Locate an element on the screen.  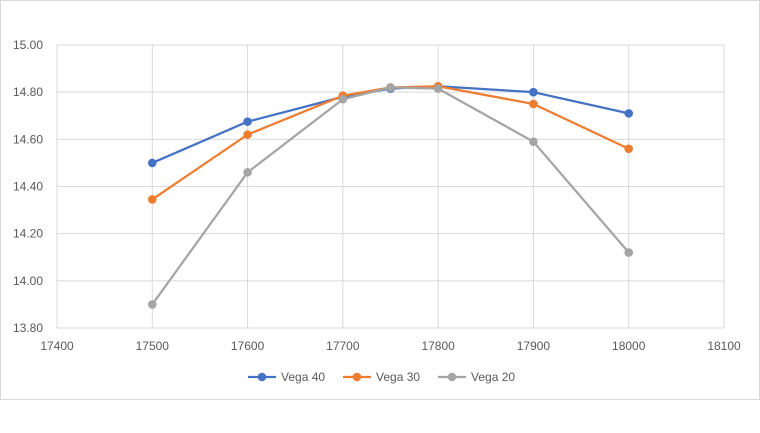
legend: Vega 40 Vega 30 Vega 20 is located at coordinates (381, 377).